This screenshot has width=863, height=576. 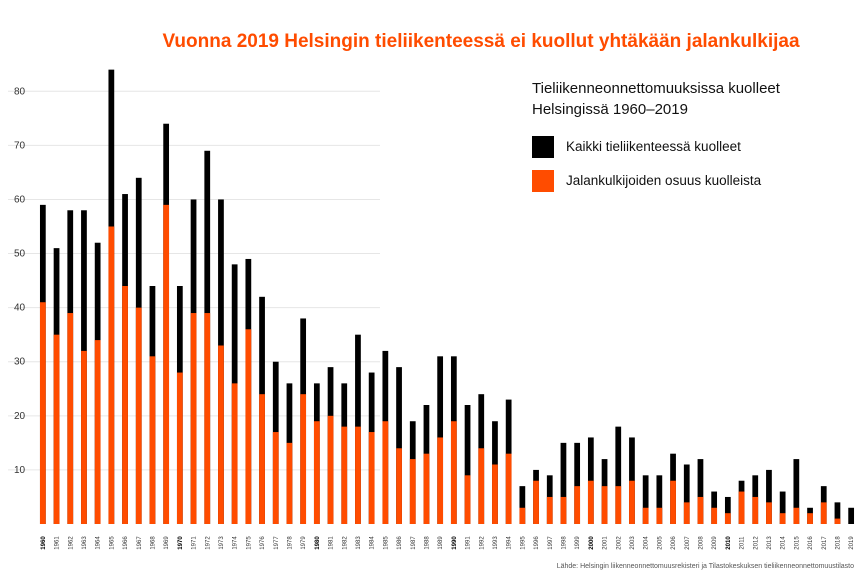 I want to click on bar-pedestrians-2008, so click(x=700, y=510).